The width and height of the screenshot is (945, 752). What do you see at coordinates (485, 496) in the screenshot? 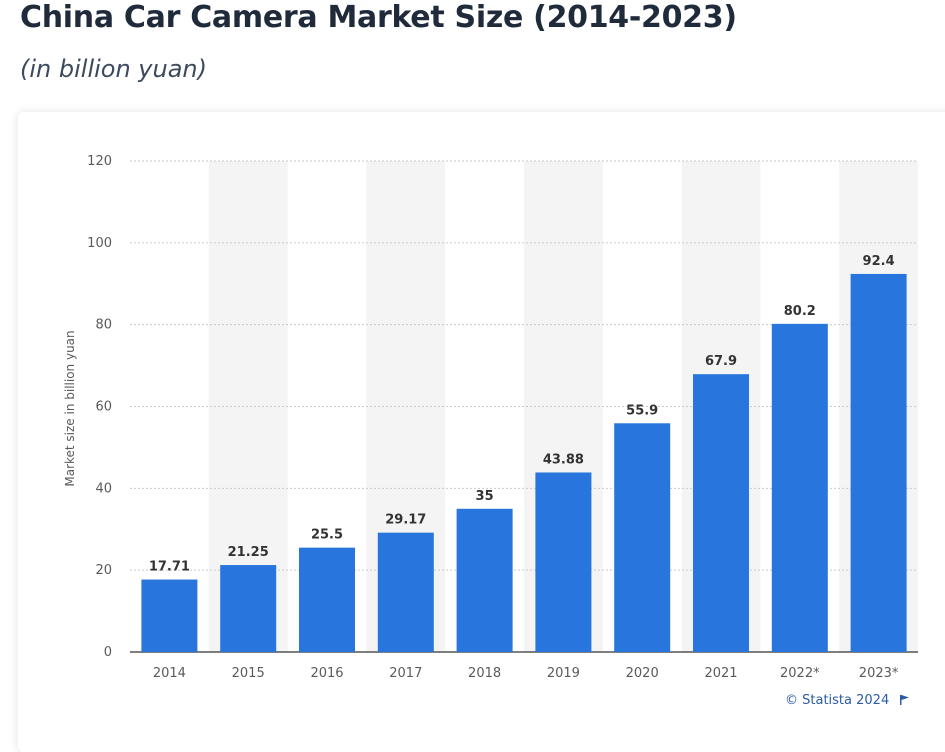
I see `data-label: 35` at bounding box center [485, 496].